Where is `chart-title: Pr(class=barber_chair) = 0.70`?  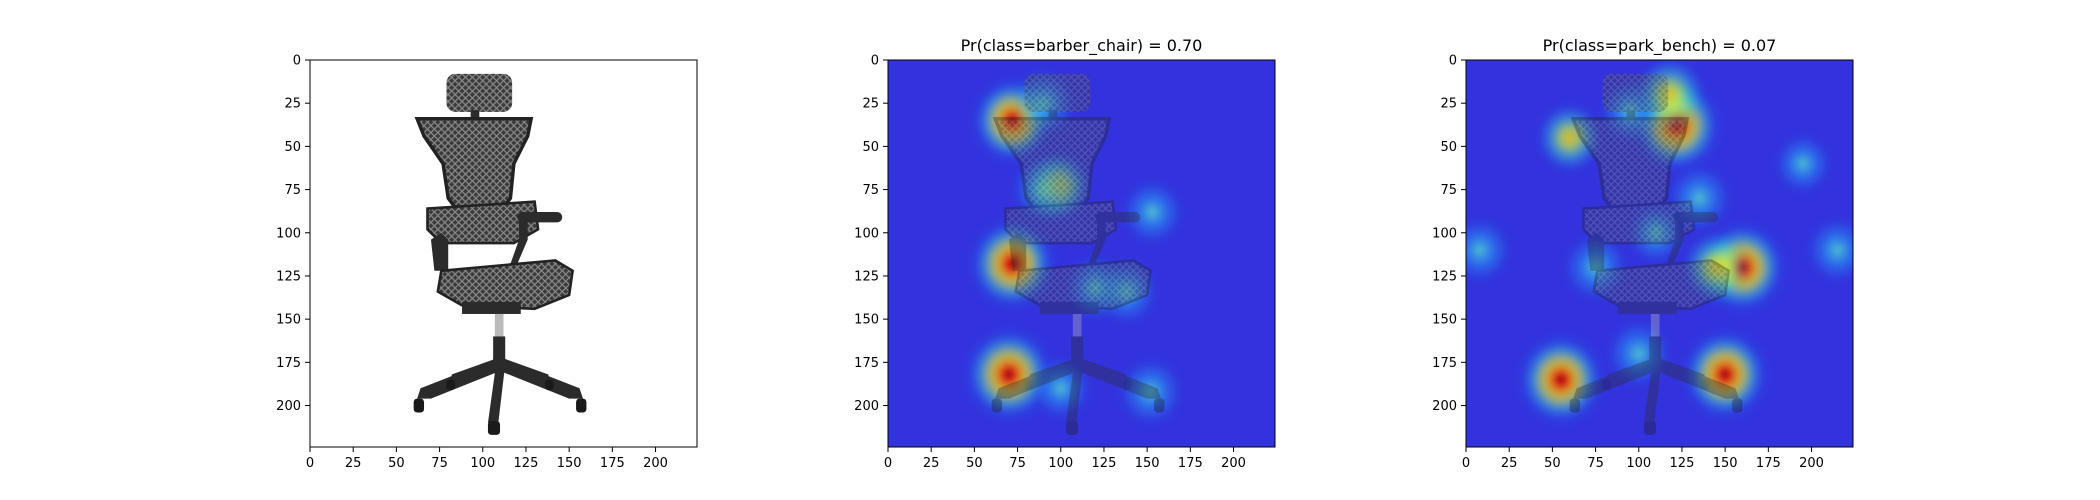
chart-title: Pr(class=barber_chair) = 0.70 is located at coordinates (1082, 46).